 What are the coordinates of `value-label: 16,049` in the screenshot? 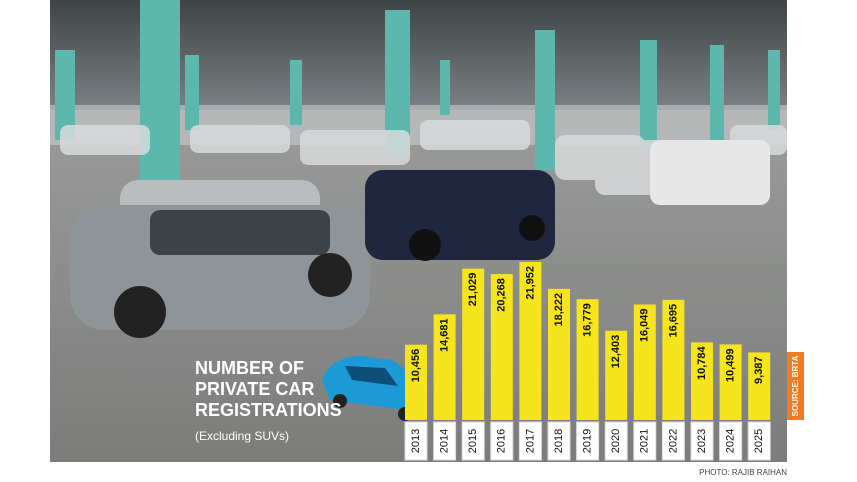 It's located at (645, 325).